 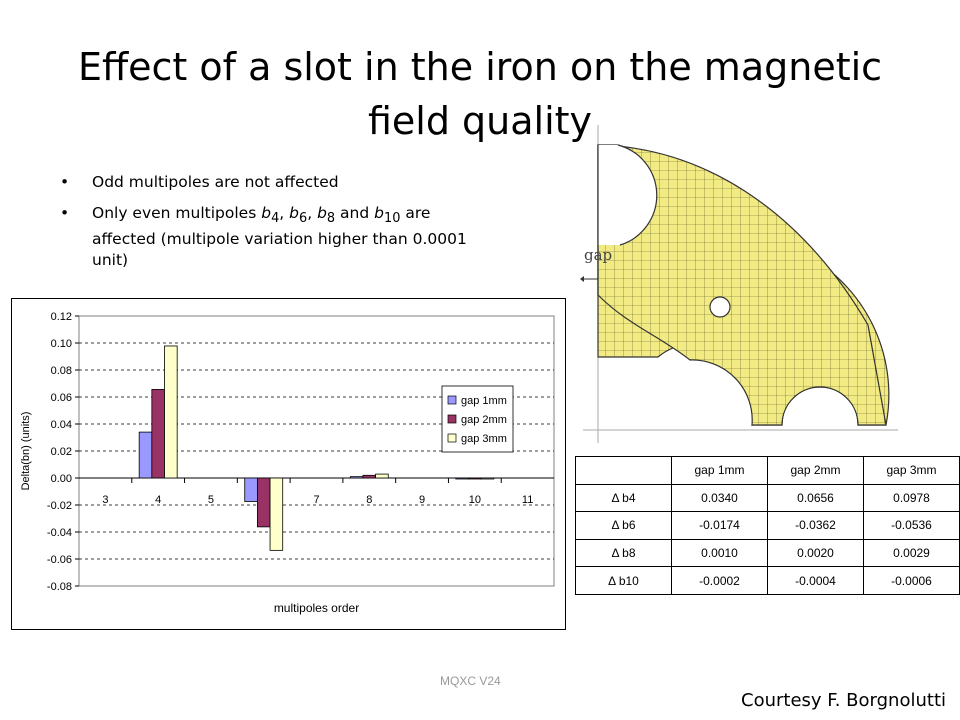 I want to click on bullet-text: Odd multipoles are not affected, so click(x=215, y=182).